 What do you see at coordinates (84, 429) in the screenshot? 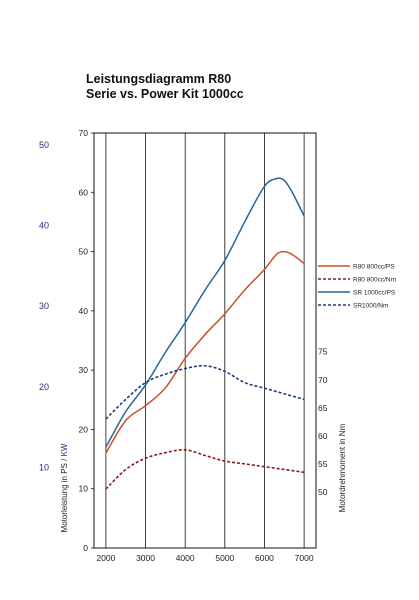
I see `y-tick-ps-label: 20` at bounding box center [84, 429].